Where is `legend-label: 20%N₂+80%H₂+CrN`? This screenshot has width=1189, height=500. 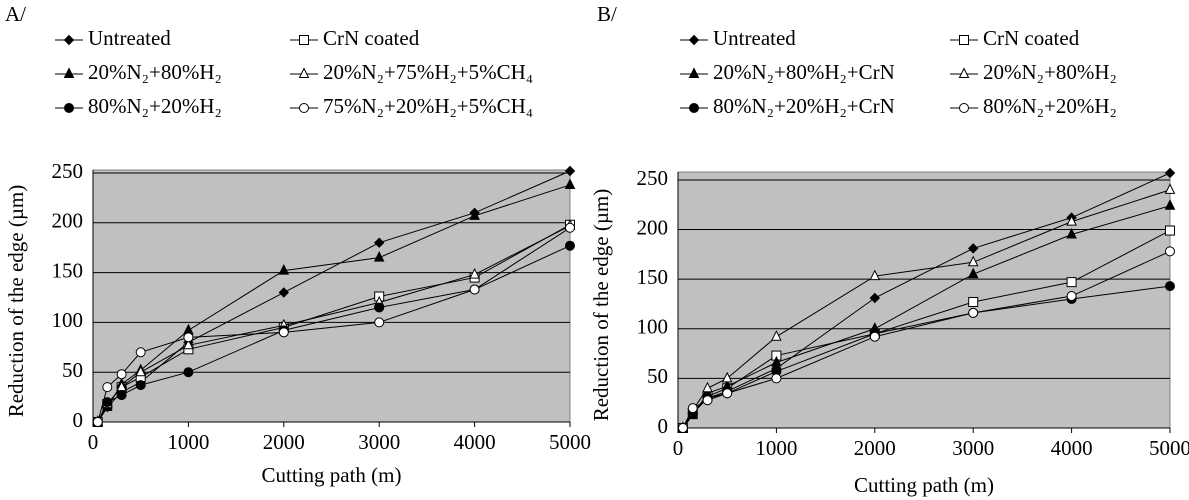 legend-label: 20%N₂+80%H₂+CrN is located at coordinates (804, 72).